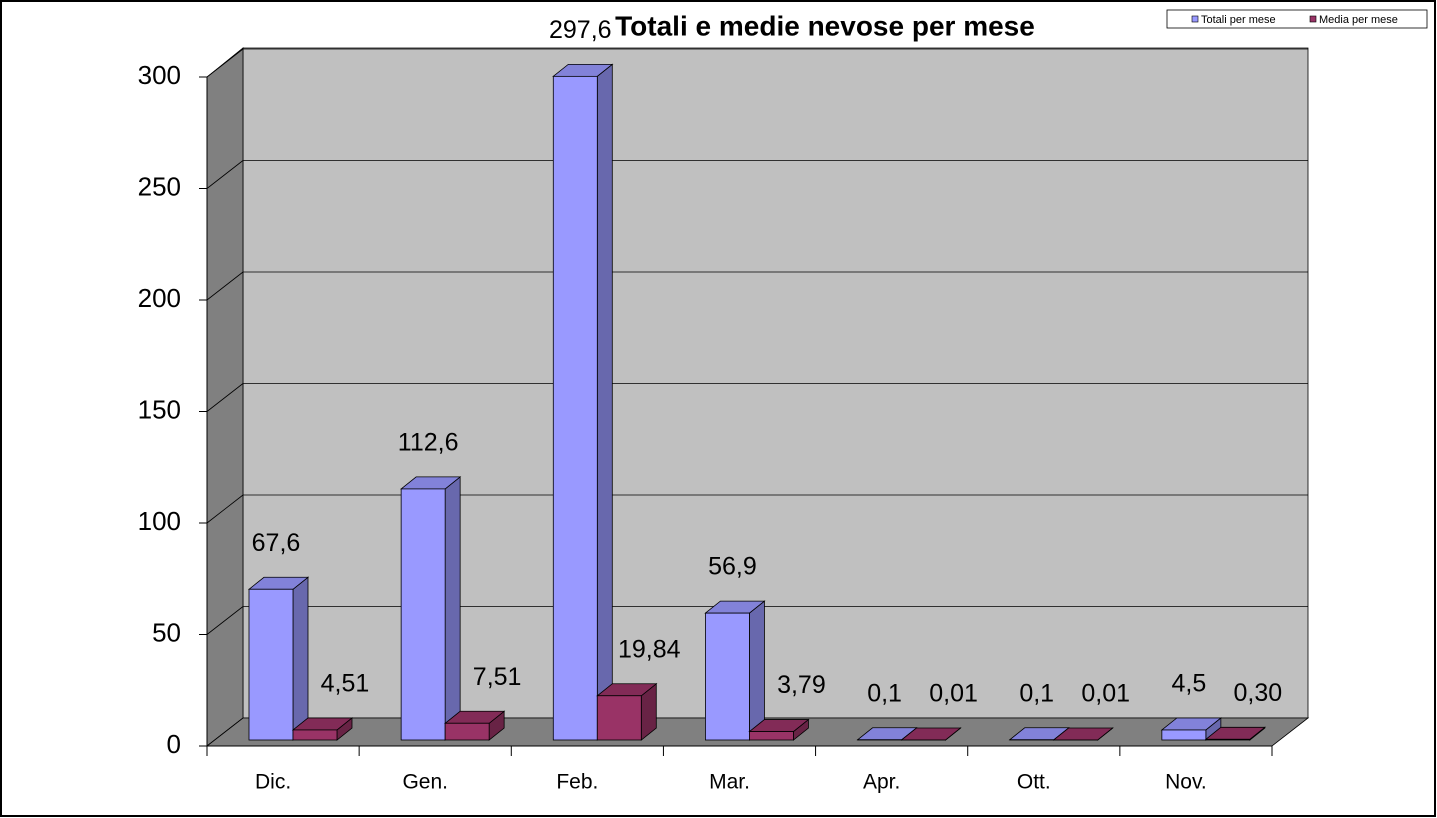  What do you see at coordinates (649, 649) in the screenshot?
I see `value-label: 19,84` at bounding box center [649, 649].